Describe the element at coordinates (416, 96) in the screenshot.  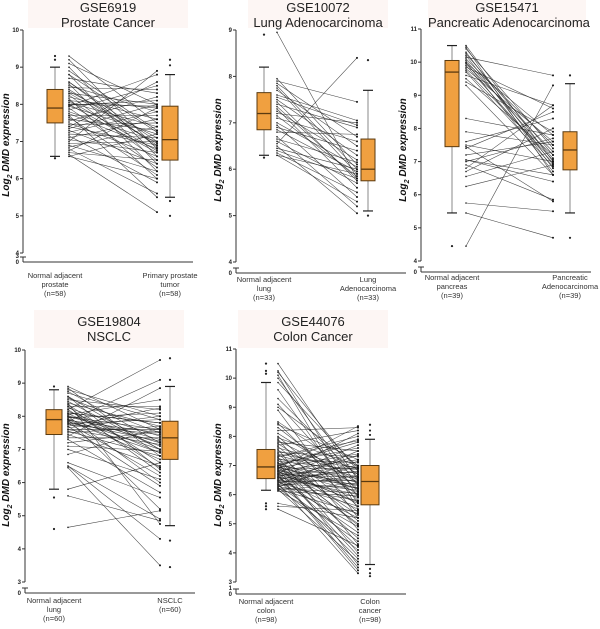
I see `y-tick-label: 9` at that location.